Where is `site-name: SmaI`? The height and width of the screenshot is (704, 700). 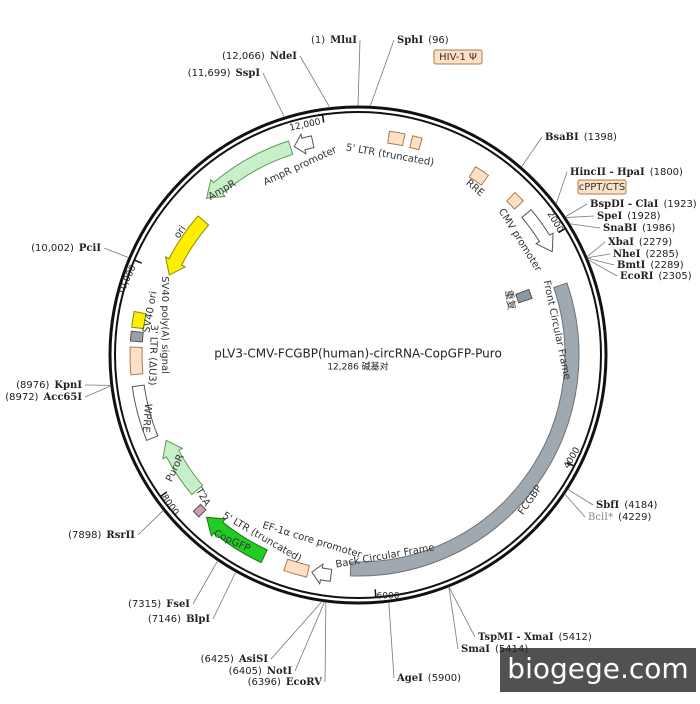
site-name: SmaI is located at coordinates (475, 649).